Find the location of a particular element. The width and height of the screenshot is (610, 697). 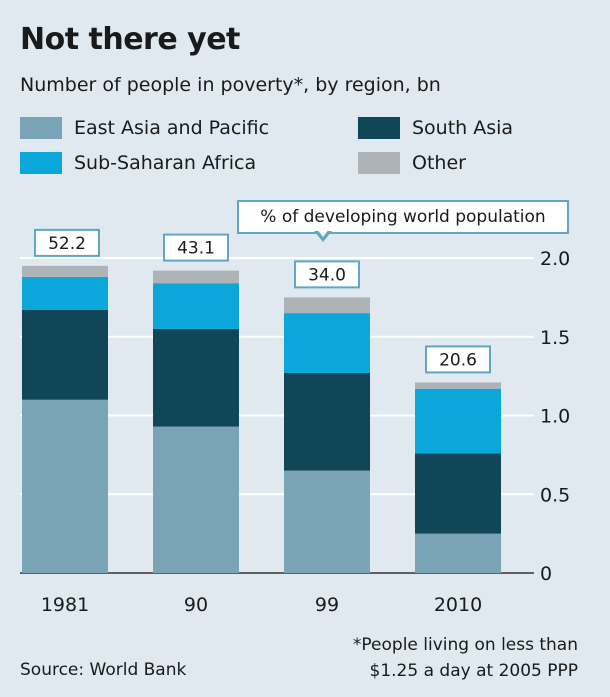

y-tick-label: 0.5 is located at coordinates (555, 495).